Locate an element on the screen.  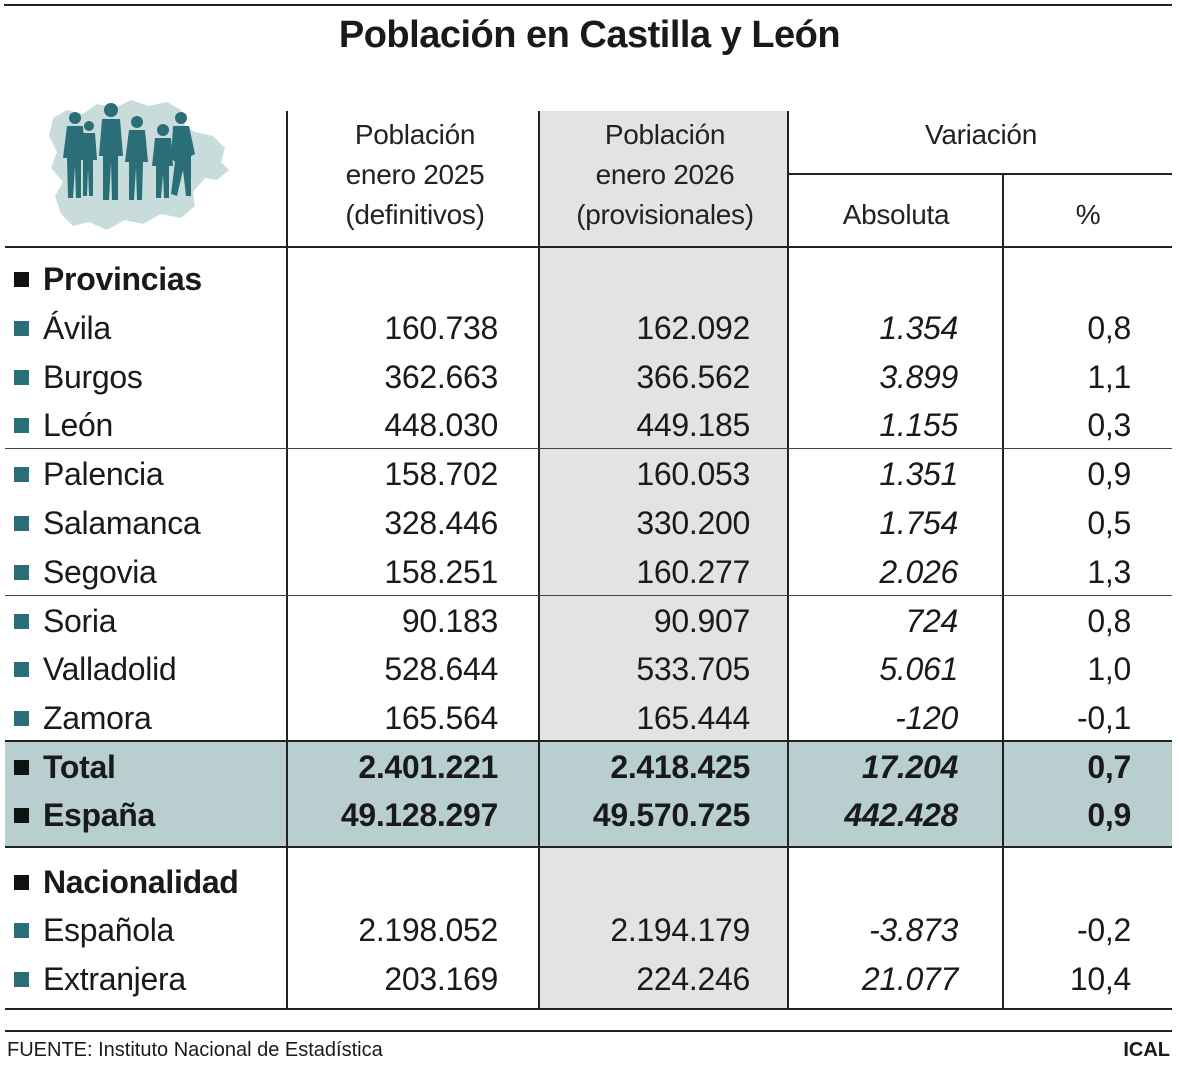
totals-highlight-bg is located at coordinates (588, 793).